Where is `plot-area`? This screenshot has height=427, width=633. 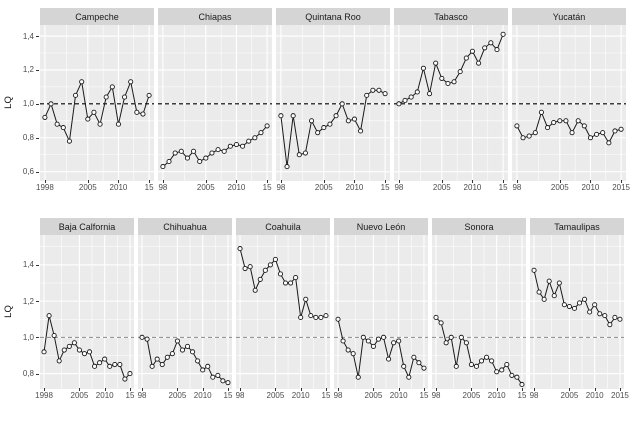
plot-area is located at coordinates (333, 103).